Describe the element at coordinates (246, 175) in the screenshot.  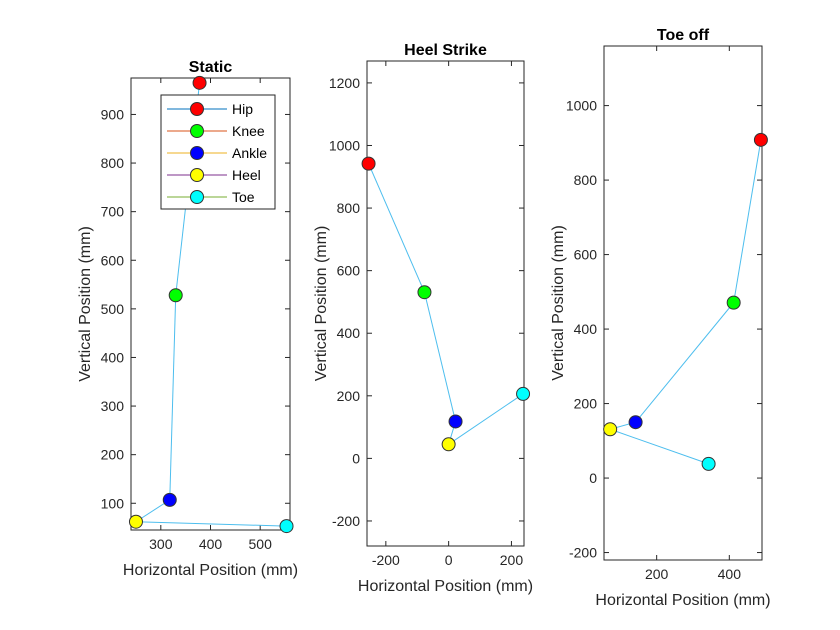
I see `legend-label-heel: Heel` at that location.